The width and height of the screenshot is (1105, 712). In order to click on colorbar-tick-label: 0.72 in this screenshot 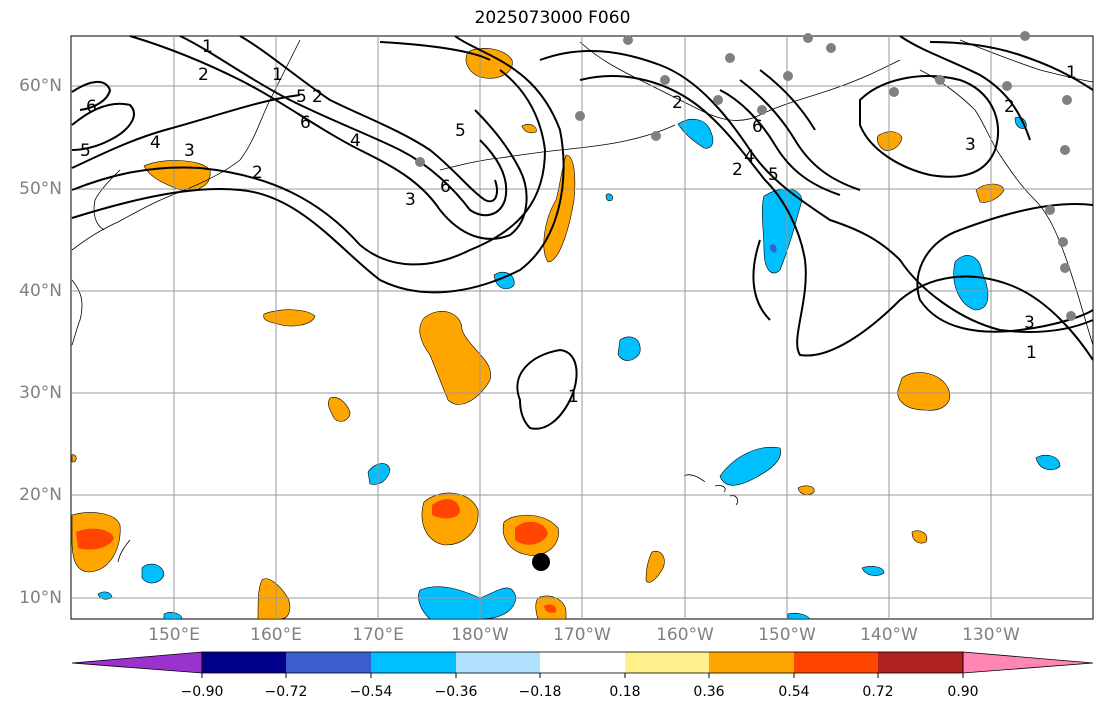, I will do `click(878, 692)`.